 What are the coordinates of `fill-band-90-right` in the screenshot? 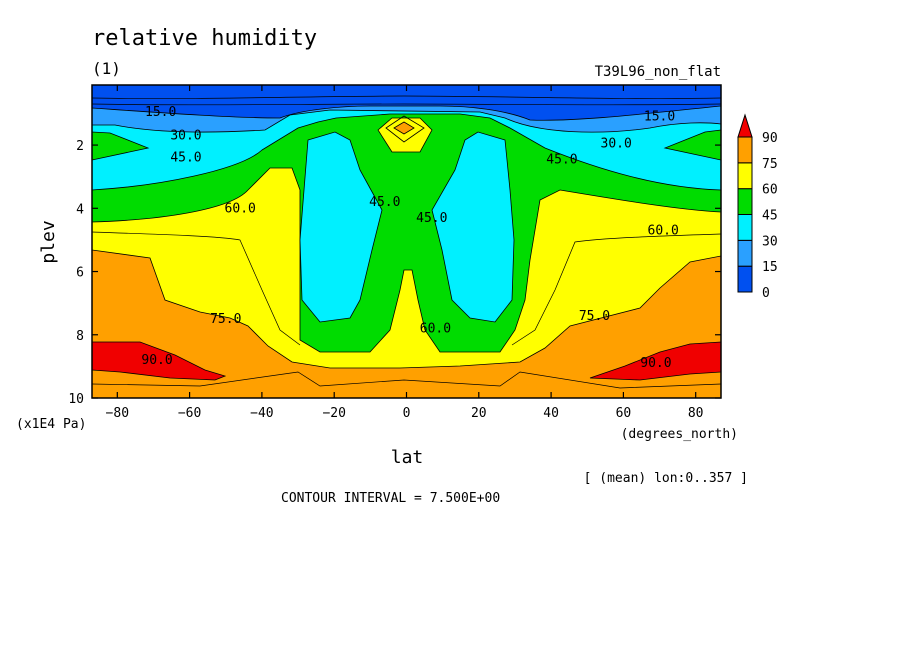 It's located at (655, 361).